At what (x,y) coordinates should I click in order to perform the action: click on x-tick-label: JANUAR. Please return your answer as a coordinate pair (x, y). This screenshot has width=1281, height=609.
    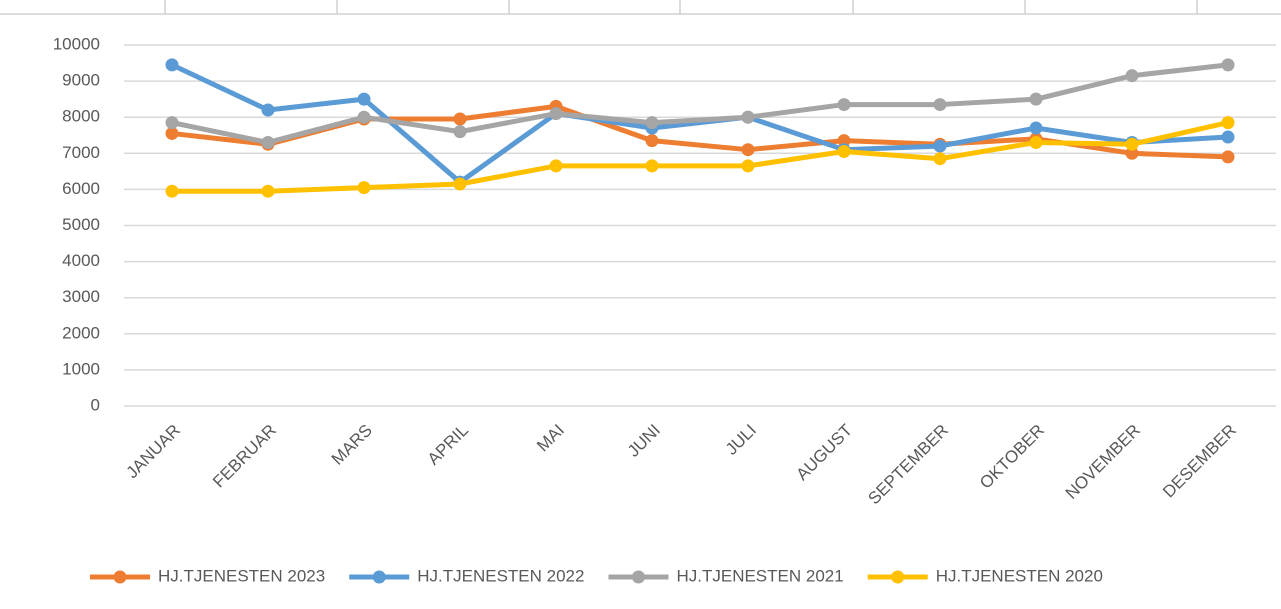
    Looking at the image, I should click on (153, 452).